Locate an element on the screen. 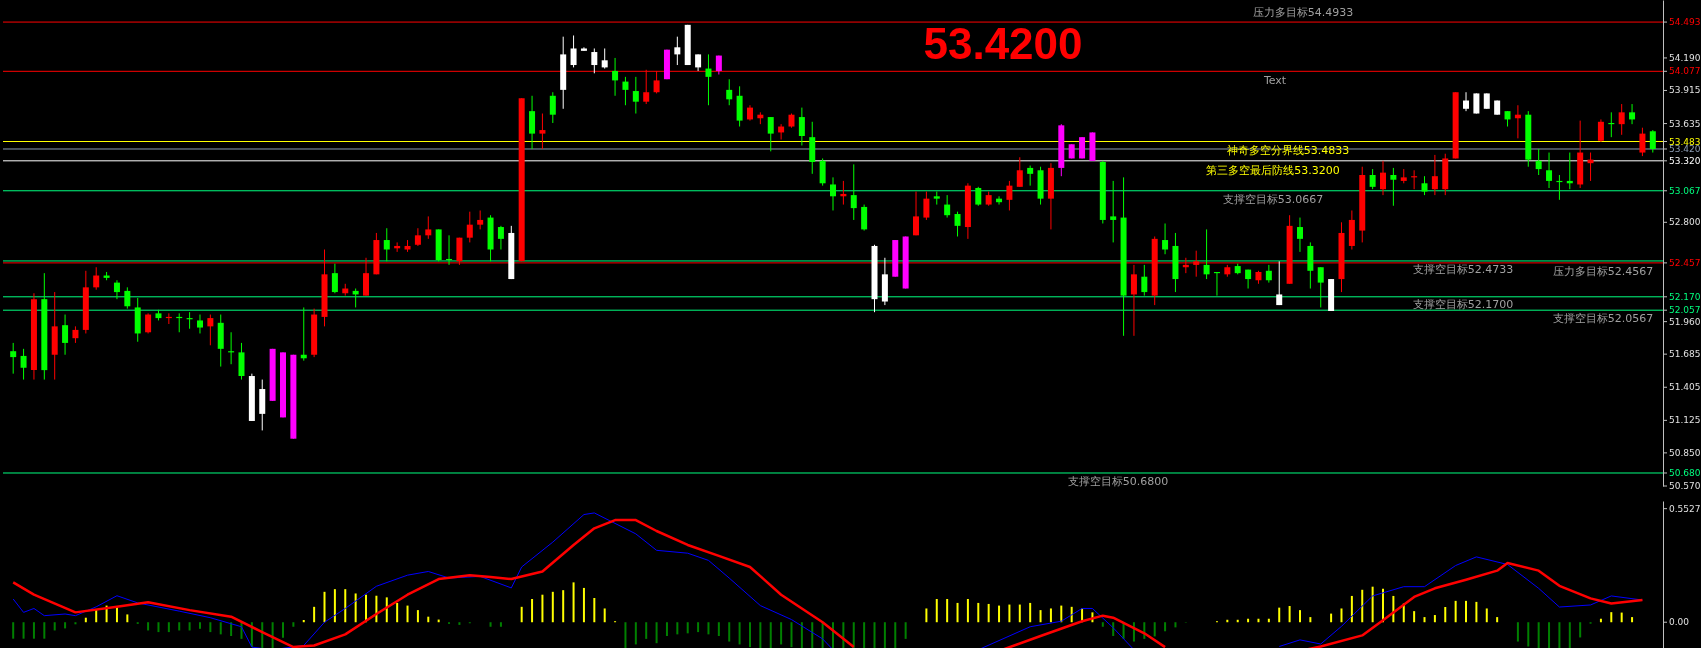  y-tick-label: 53.915 is located at coordinates (1685, 90).